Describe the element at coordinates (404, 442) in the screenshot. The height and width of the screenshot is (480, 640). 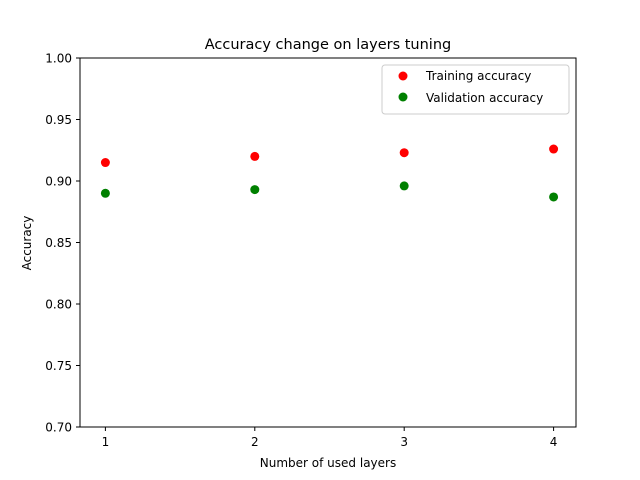
I see `x-tick-label: 3` at that location.